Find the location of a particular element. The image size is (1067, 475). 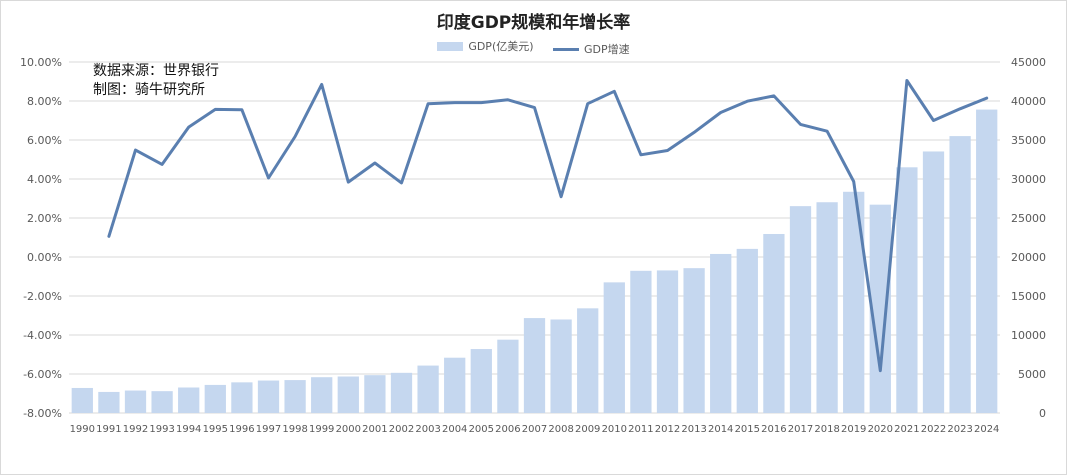

y-left-tick-label: 2.00% is located at coordinates (44, 218).